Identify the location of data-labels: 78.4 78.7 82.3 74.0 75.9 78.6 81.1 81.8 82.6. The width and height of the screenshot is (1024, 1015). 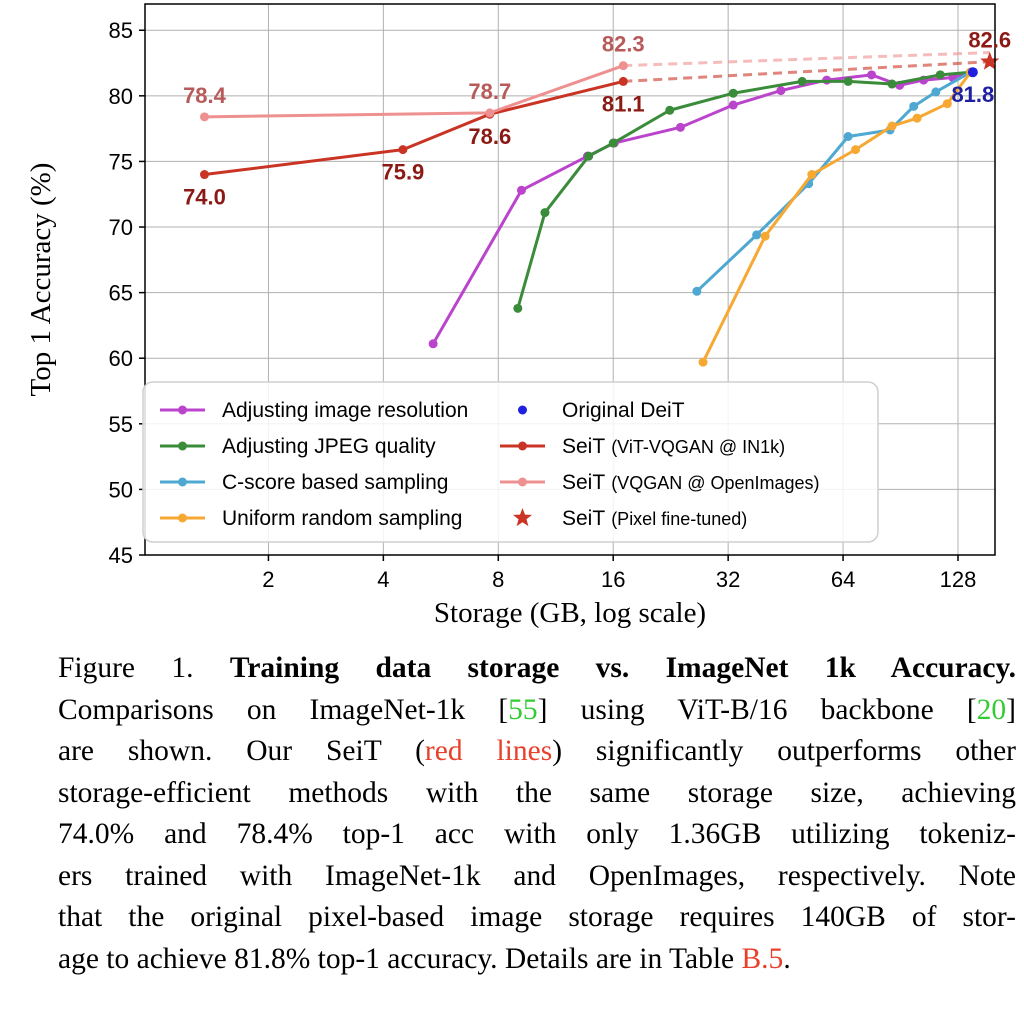
(597, 119).